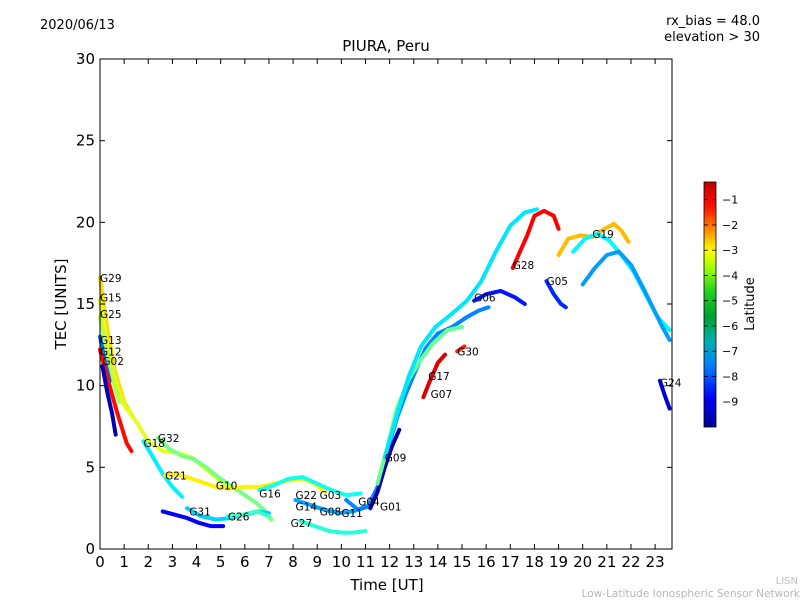 This screenshot has width=800, height=600. I want to click on x-tick-label: 18, so click(534, 562).